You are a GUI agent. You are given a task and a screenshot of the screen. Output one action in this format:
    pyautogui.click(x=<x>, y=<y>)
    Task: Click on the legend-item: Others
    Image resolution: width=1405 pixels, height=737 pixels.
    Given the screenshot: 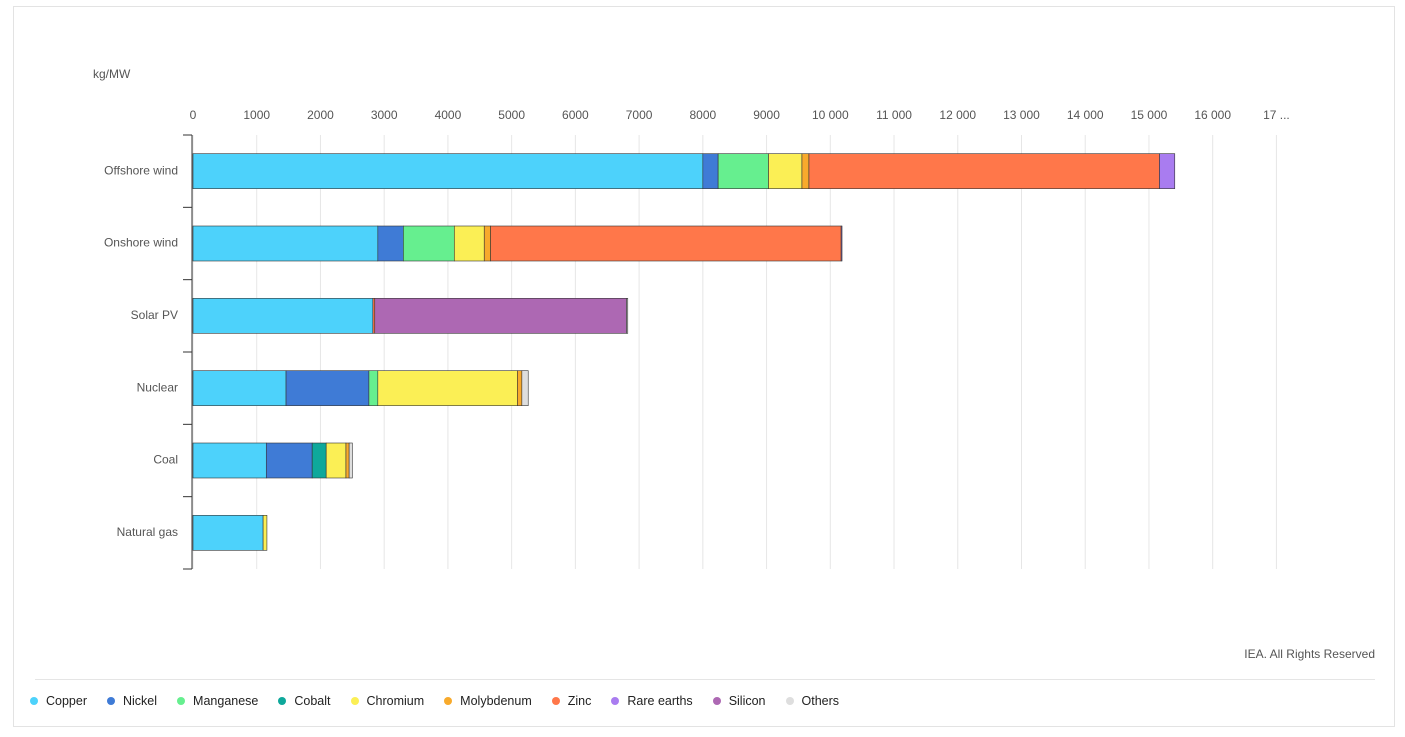 What is the action you would take?
    pyautogui.click(x=812, y=701)
    